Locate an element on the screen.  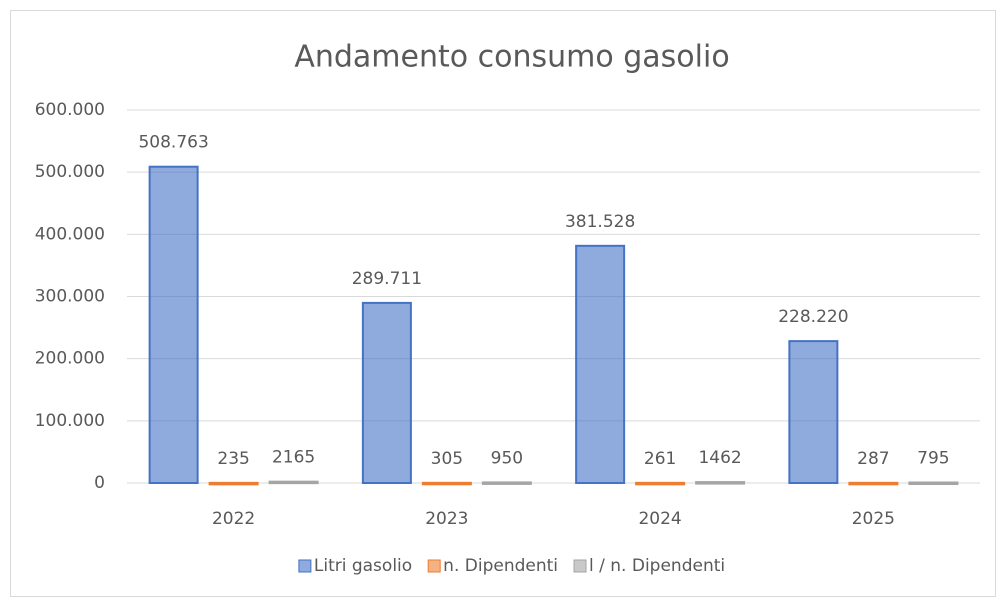
data-label: 261 is located at coordinates (660, 459).